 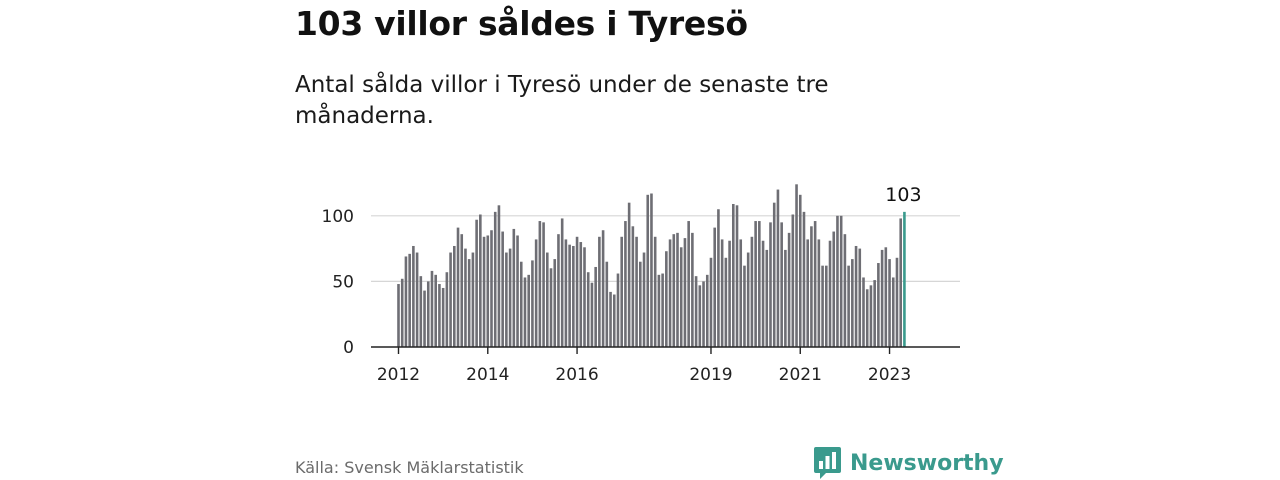 What do you see at coordinates (927, 463) in the screenshot?
I see `brand-name: Newsworthy` at bounding box center [927, 463].